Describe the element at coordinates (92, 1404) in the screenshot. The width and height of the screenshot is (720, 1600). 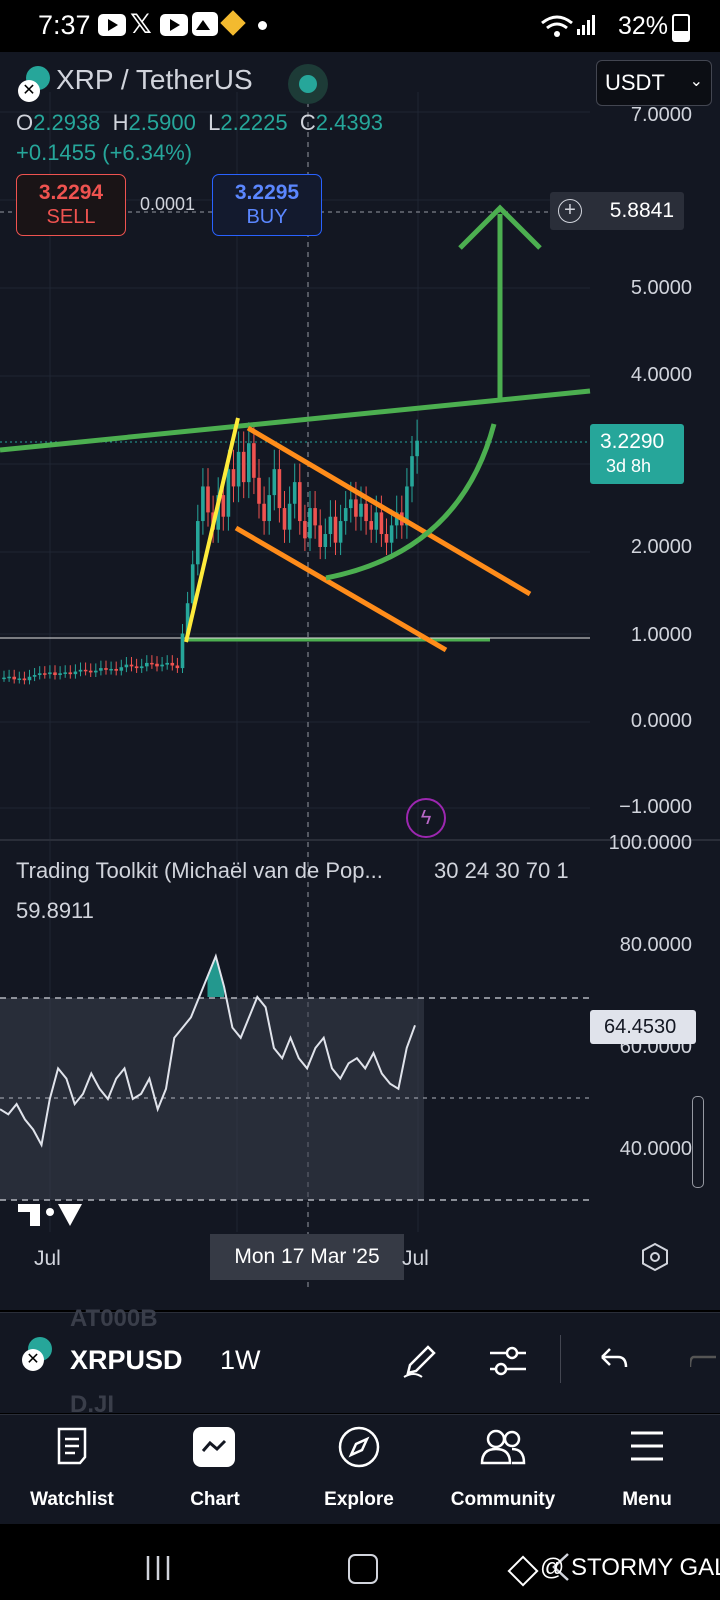
I see `ghost-symbol-bottom: D.JI` at that location.